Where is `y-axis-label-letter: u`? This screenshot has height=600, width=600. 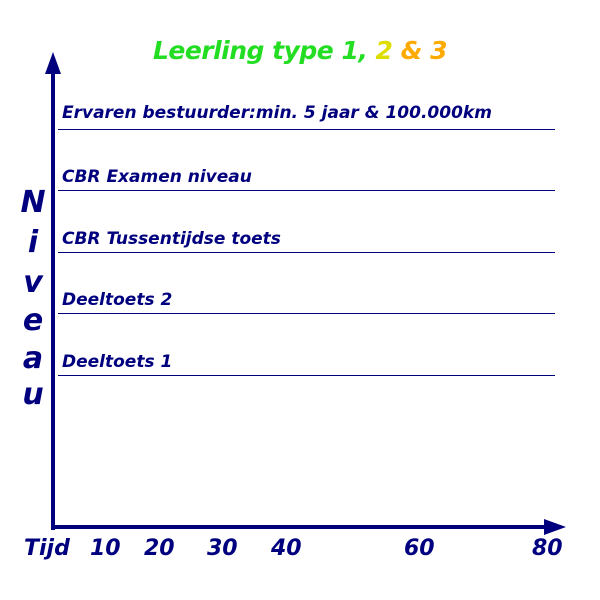
y-axis-label-letter: u is located at coordinates (33, 394).